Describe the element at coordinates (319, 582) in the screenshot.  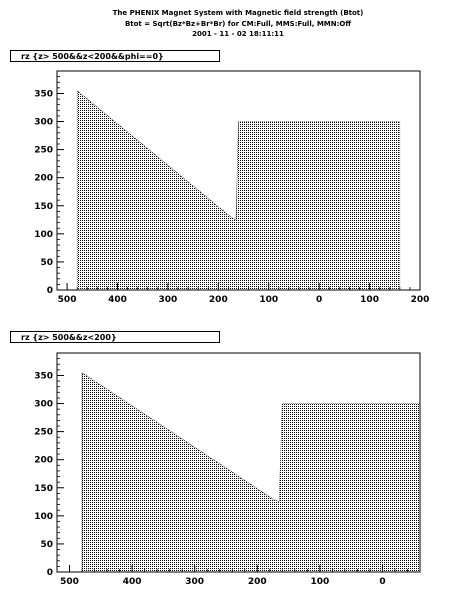
I see `plot-2-x-tick-label: 100` at that location.